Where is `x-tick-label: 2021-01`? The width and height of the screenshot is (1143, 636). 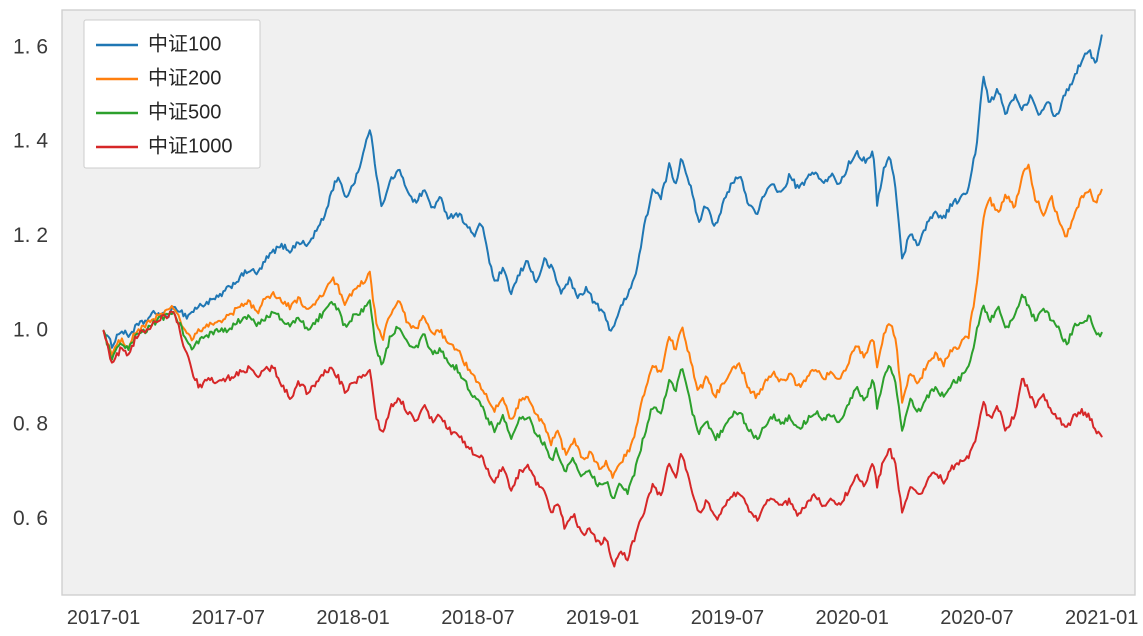
x-tick-label: 2021-01 is located at coordinates (1101, 618).